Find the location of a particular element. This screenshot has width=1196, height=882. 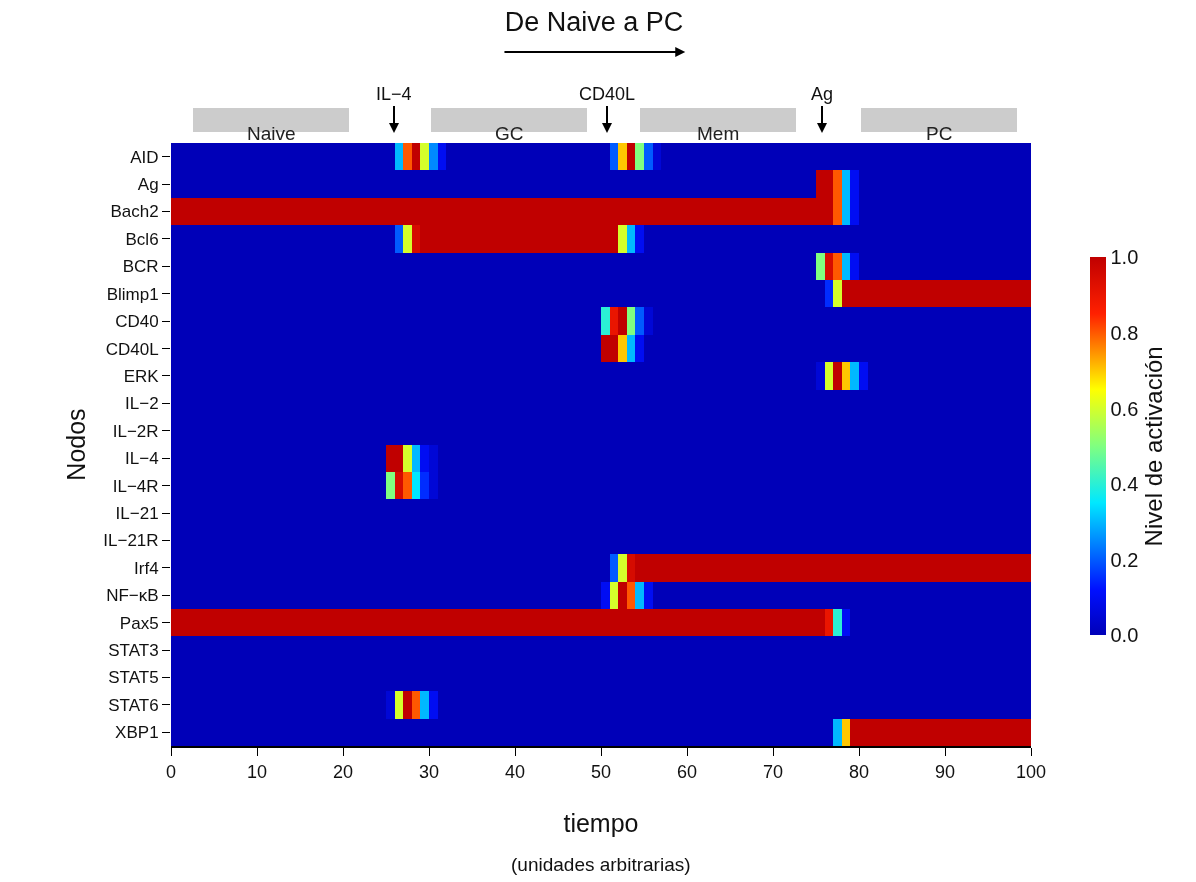

y-tick-label: IL−21 is located at coordinates (137, 513).